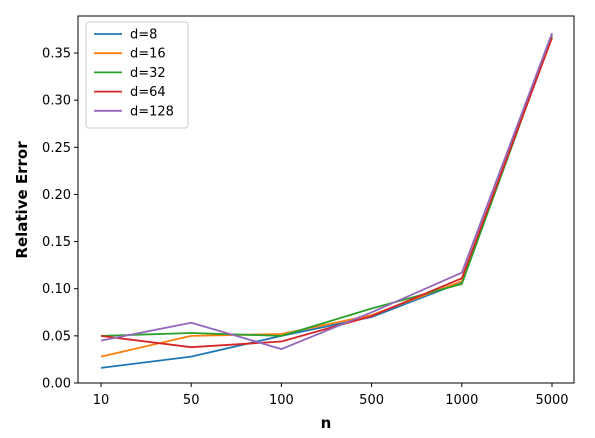 The height and width of the screenshot is (438, 595). Describe the element at coordinates (281, 400) in the screenshot. I see `x-tick-label: 100` at that location.